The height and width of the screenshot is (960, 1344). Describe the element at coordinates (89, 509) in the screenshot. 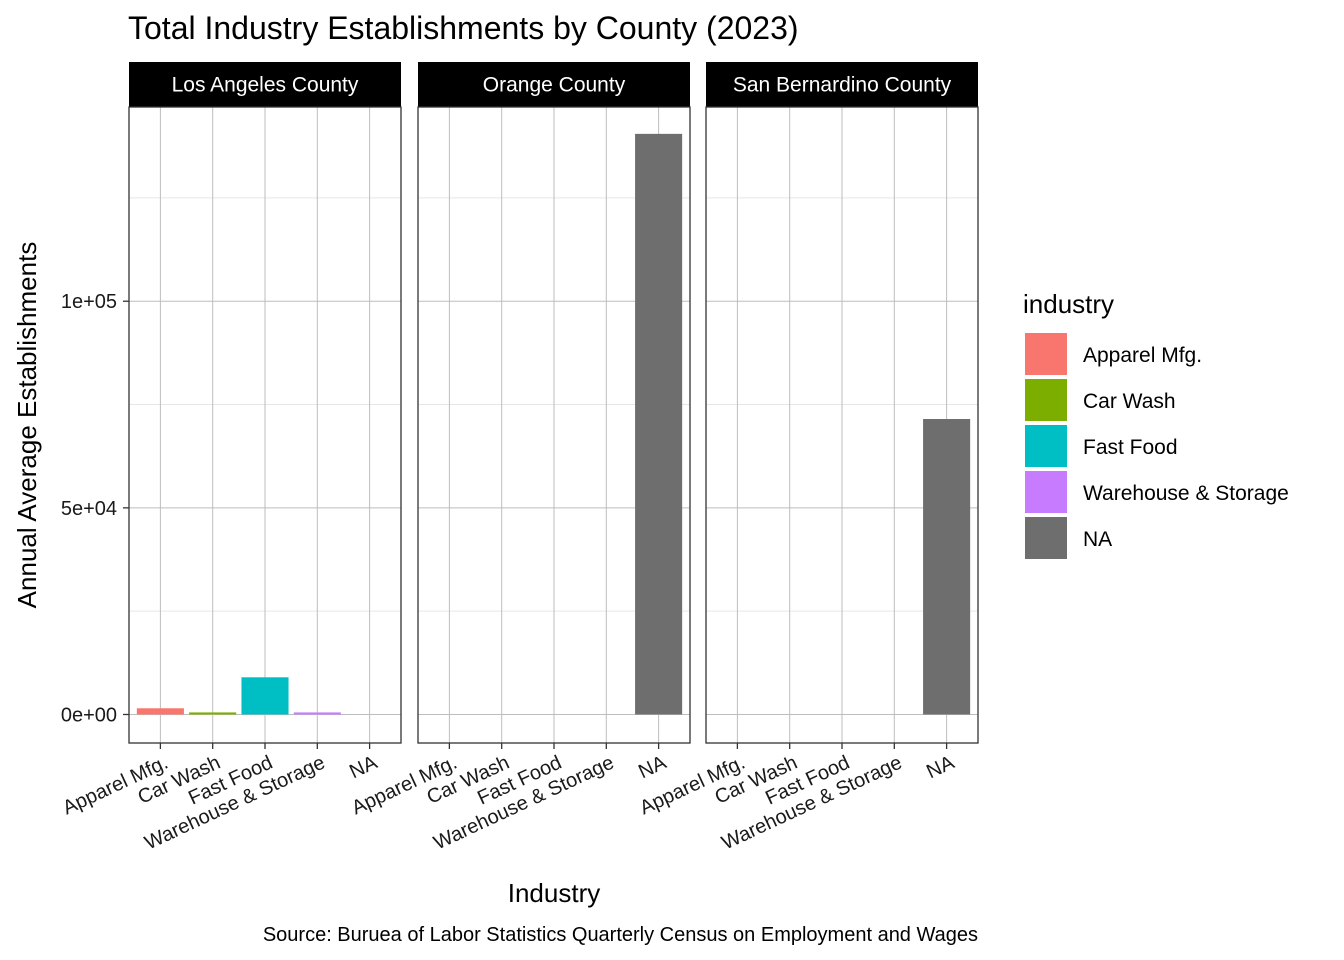

I see `y-tick-label: 5e+04` at that location.